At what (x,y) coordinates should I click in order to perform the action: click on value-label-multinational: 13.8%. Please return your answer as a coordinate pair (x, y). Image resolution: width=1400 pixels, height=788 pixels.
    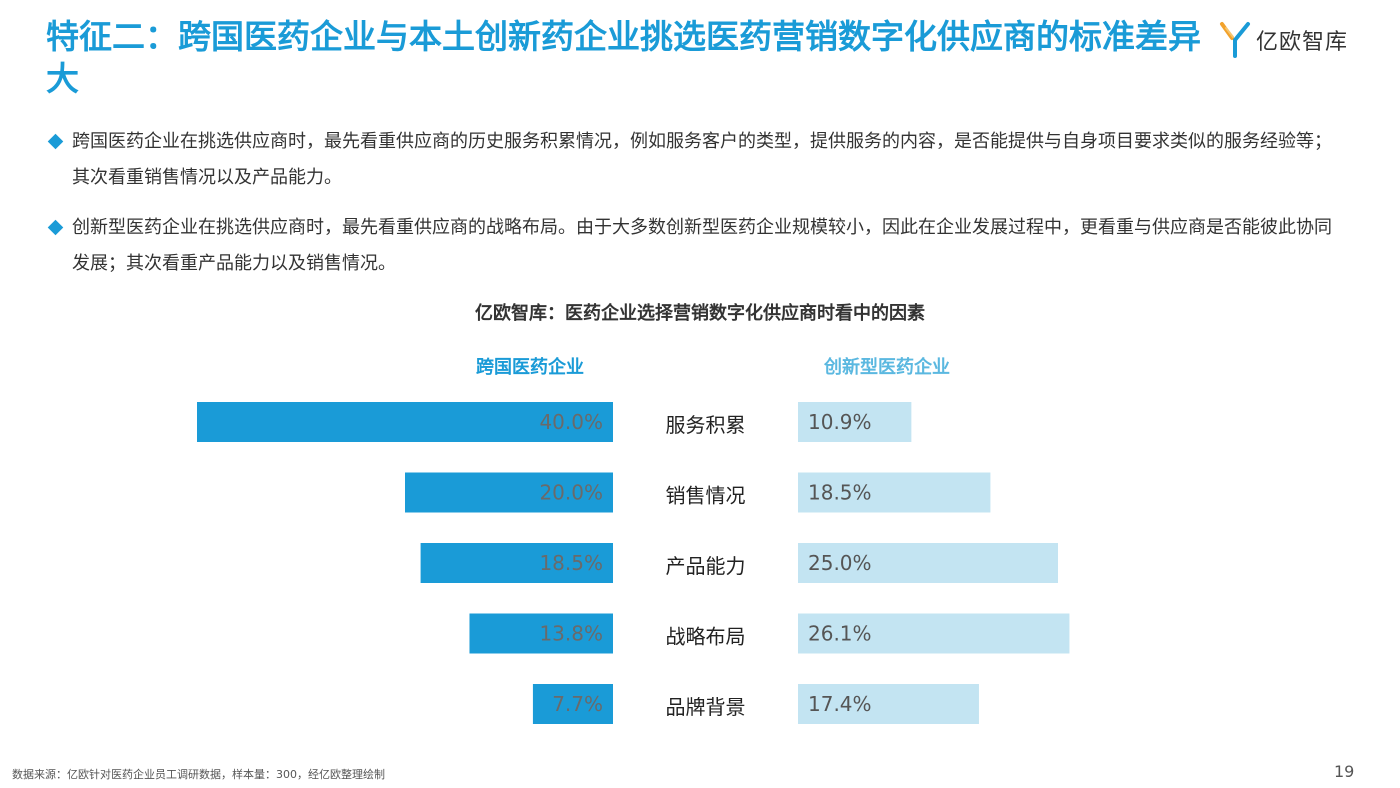
    Looking at the image, I should click on (571, 634).